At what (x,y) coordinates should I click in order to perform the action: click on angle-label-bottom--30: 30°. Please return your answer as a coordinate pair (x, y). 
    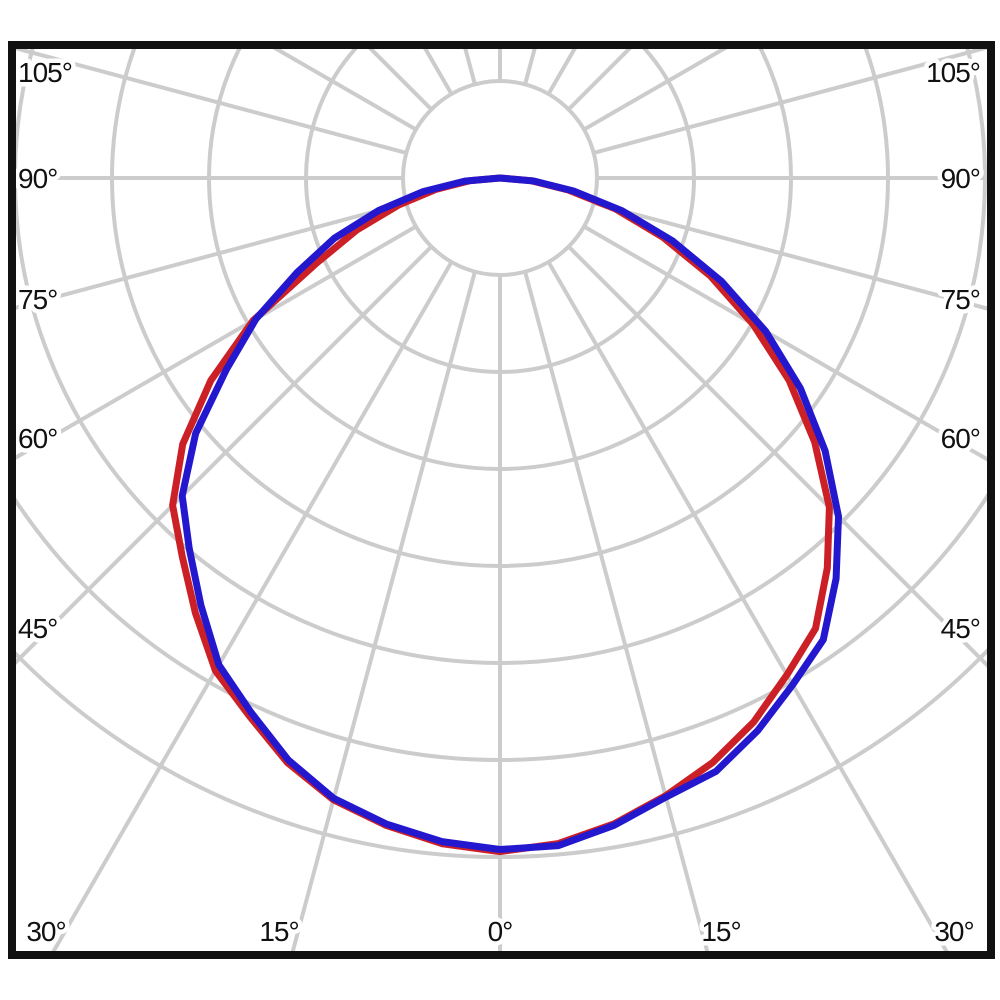
    Looking at the image, I should click on (45, 931).